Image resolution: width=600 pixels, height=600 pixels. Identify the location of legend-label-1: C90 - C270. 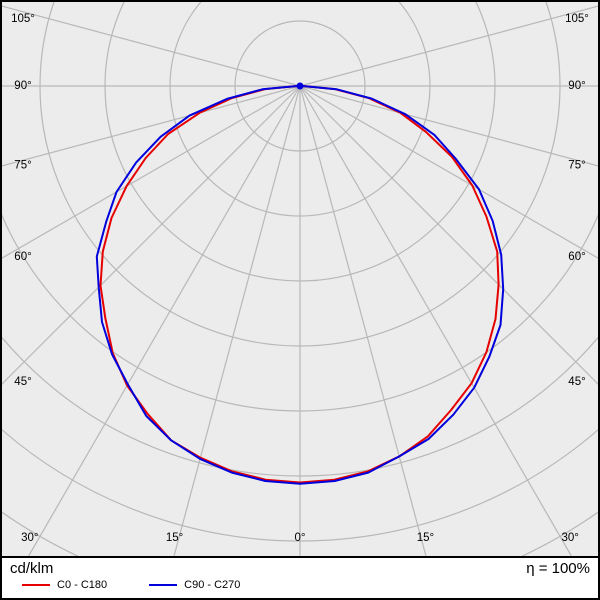
(212, 585).